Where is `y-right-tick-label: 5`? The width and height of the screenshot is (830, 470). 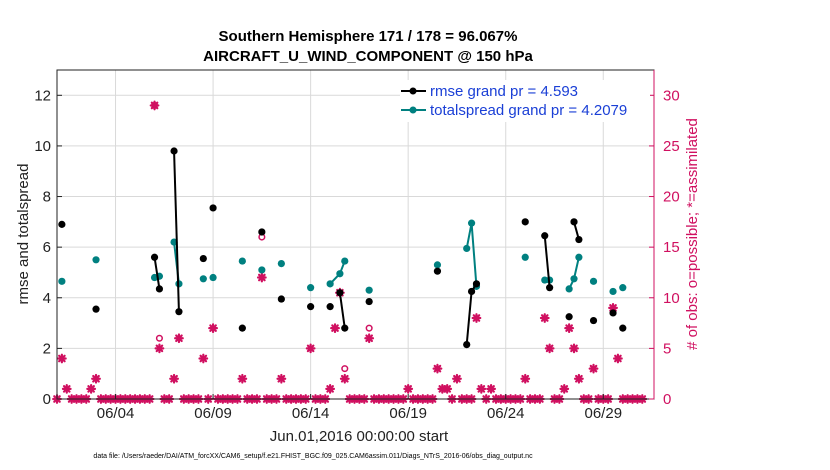
y-right-tick-label: 5 is located at coordinates (667, 348).